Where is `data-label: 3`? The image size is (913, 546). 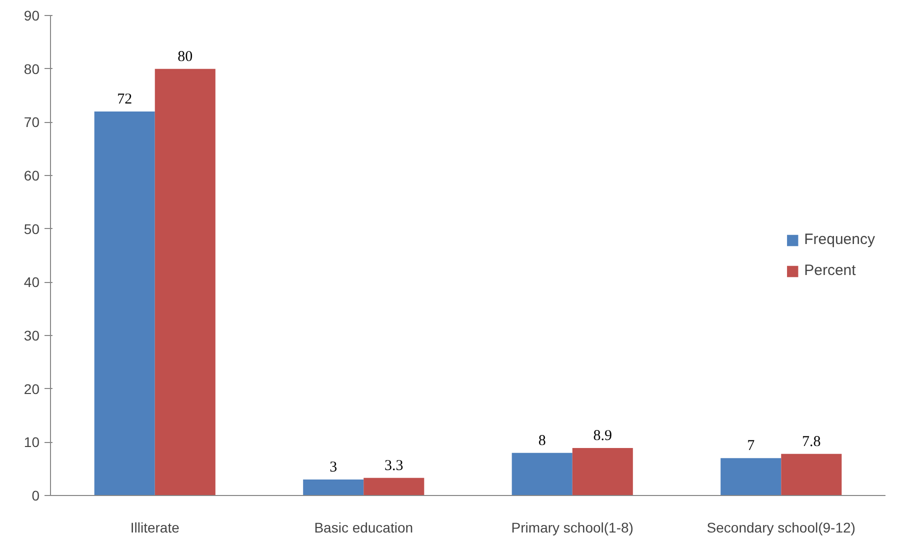 data-label: 3 is located at coordinates (334, 468).